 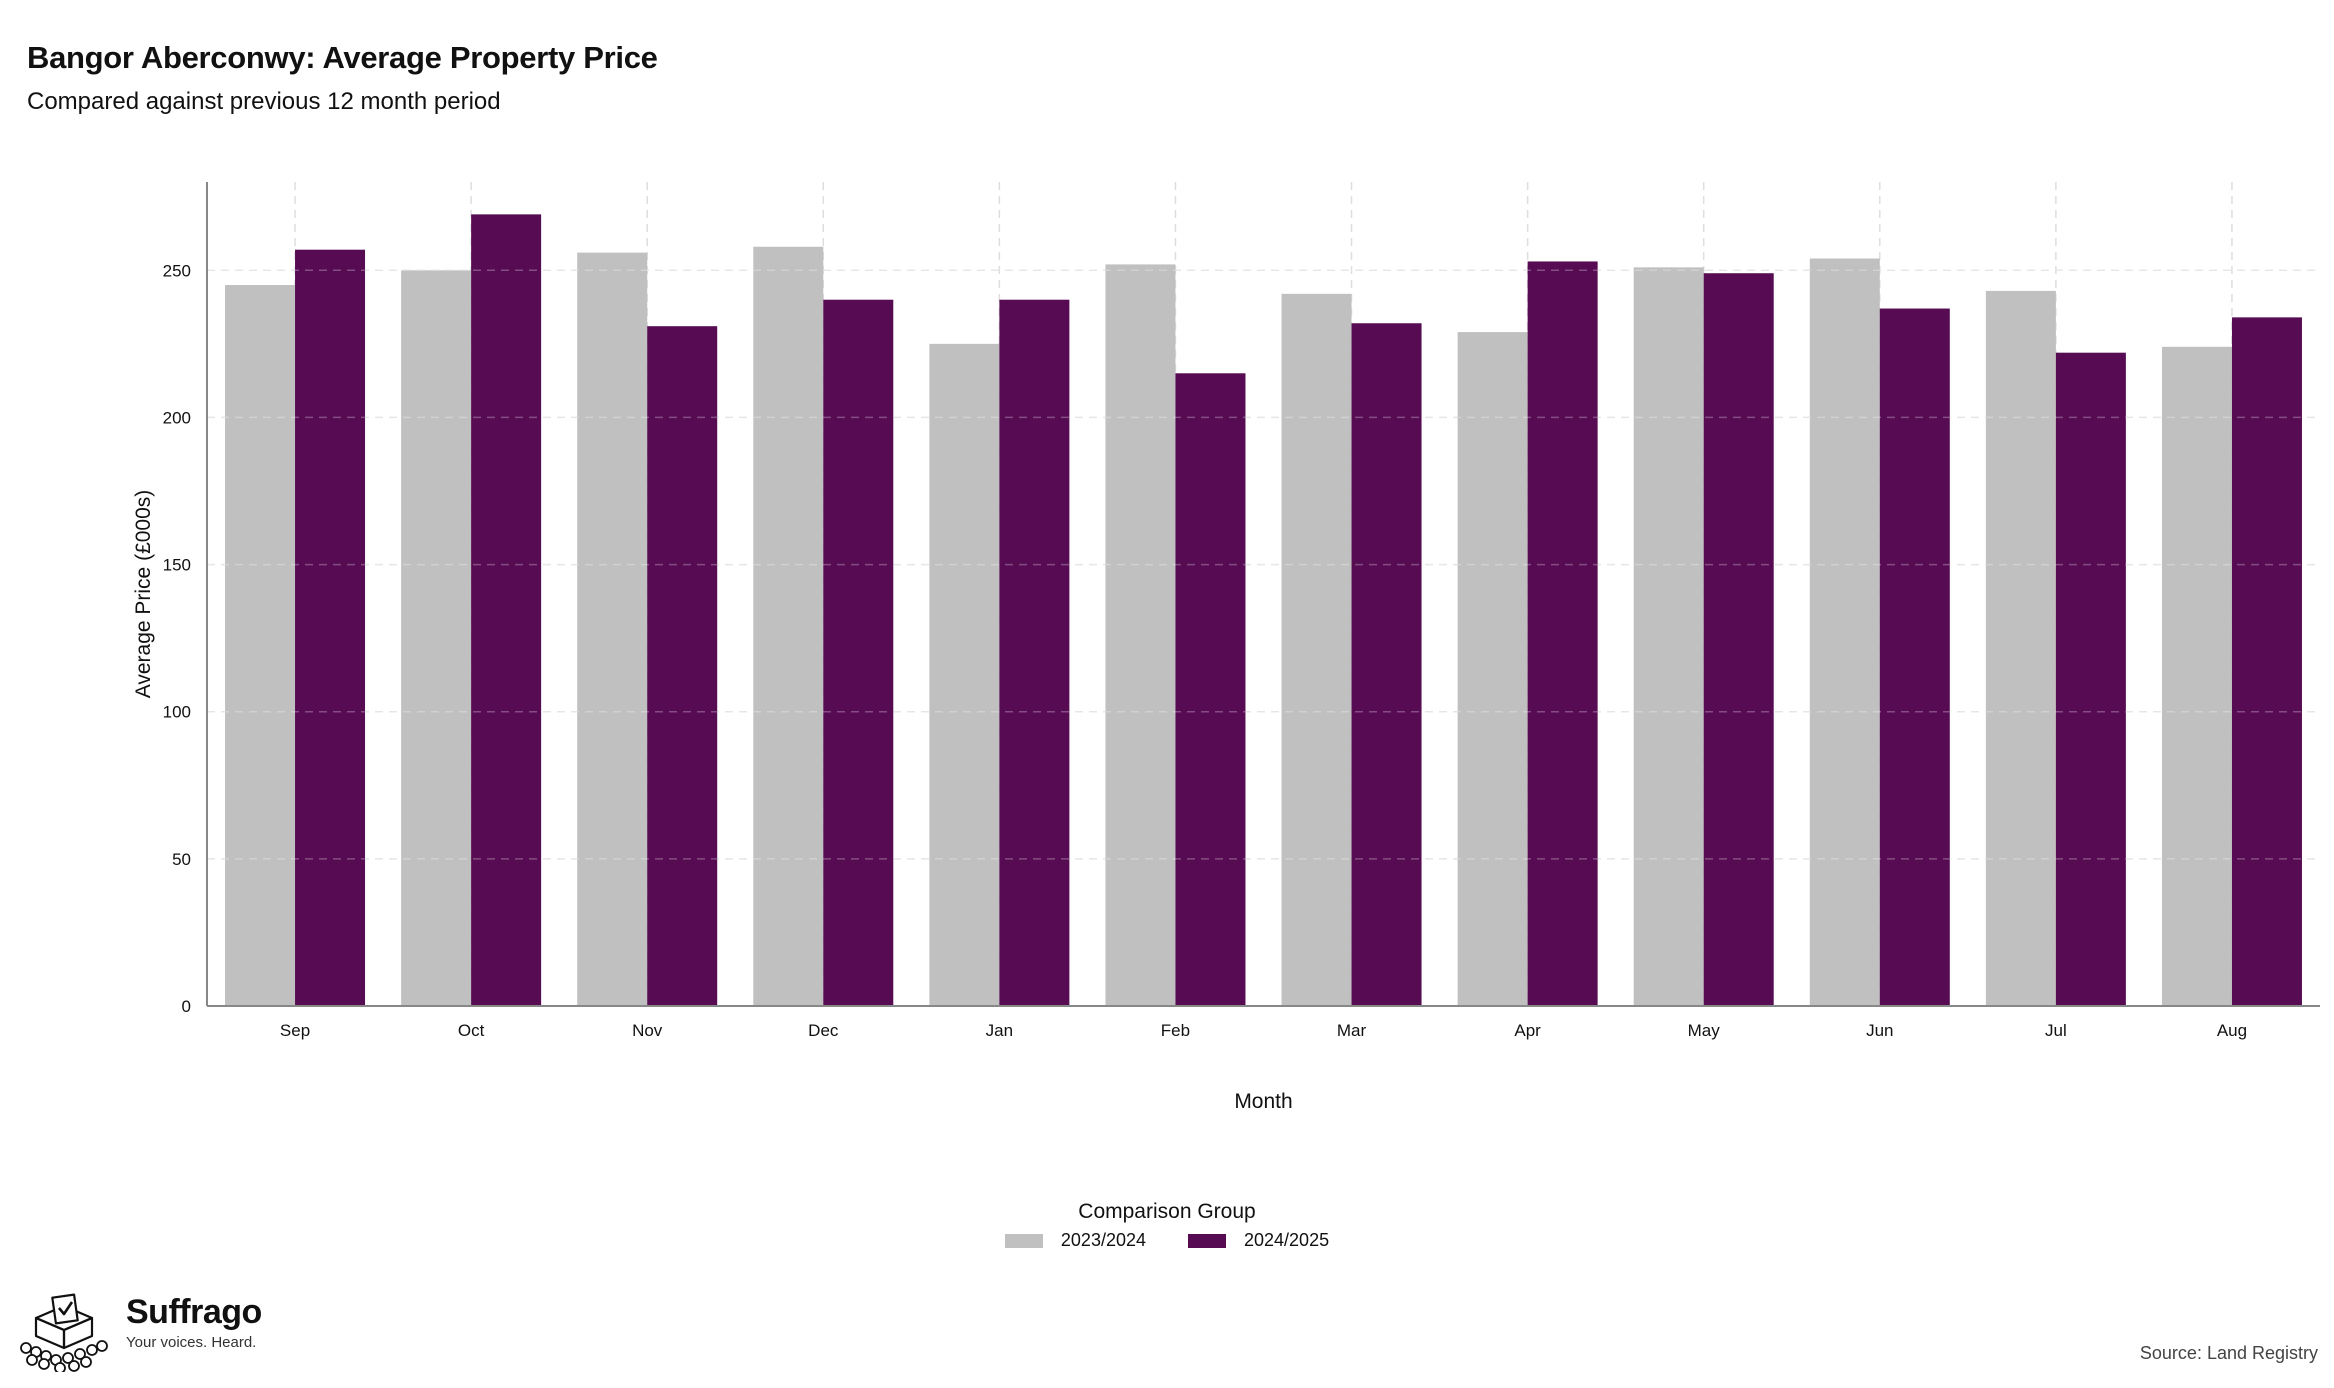 I want to click on bar-may-2023-2024, so click(x=1668, y=636).